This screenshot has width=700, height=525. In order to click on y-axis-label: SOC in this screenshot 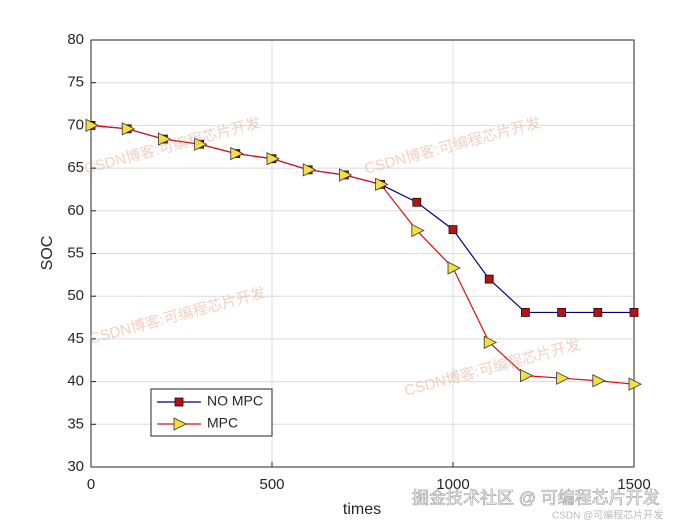, I will do `click(47, 253)`.